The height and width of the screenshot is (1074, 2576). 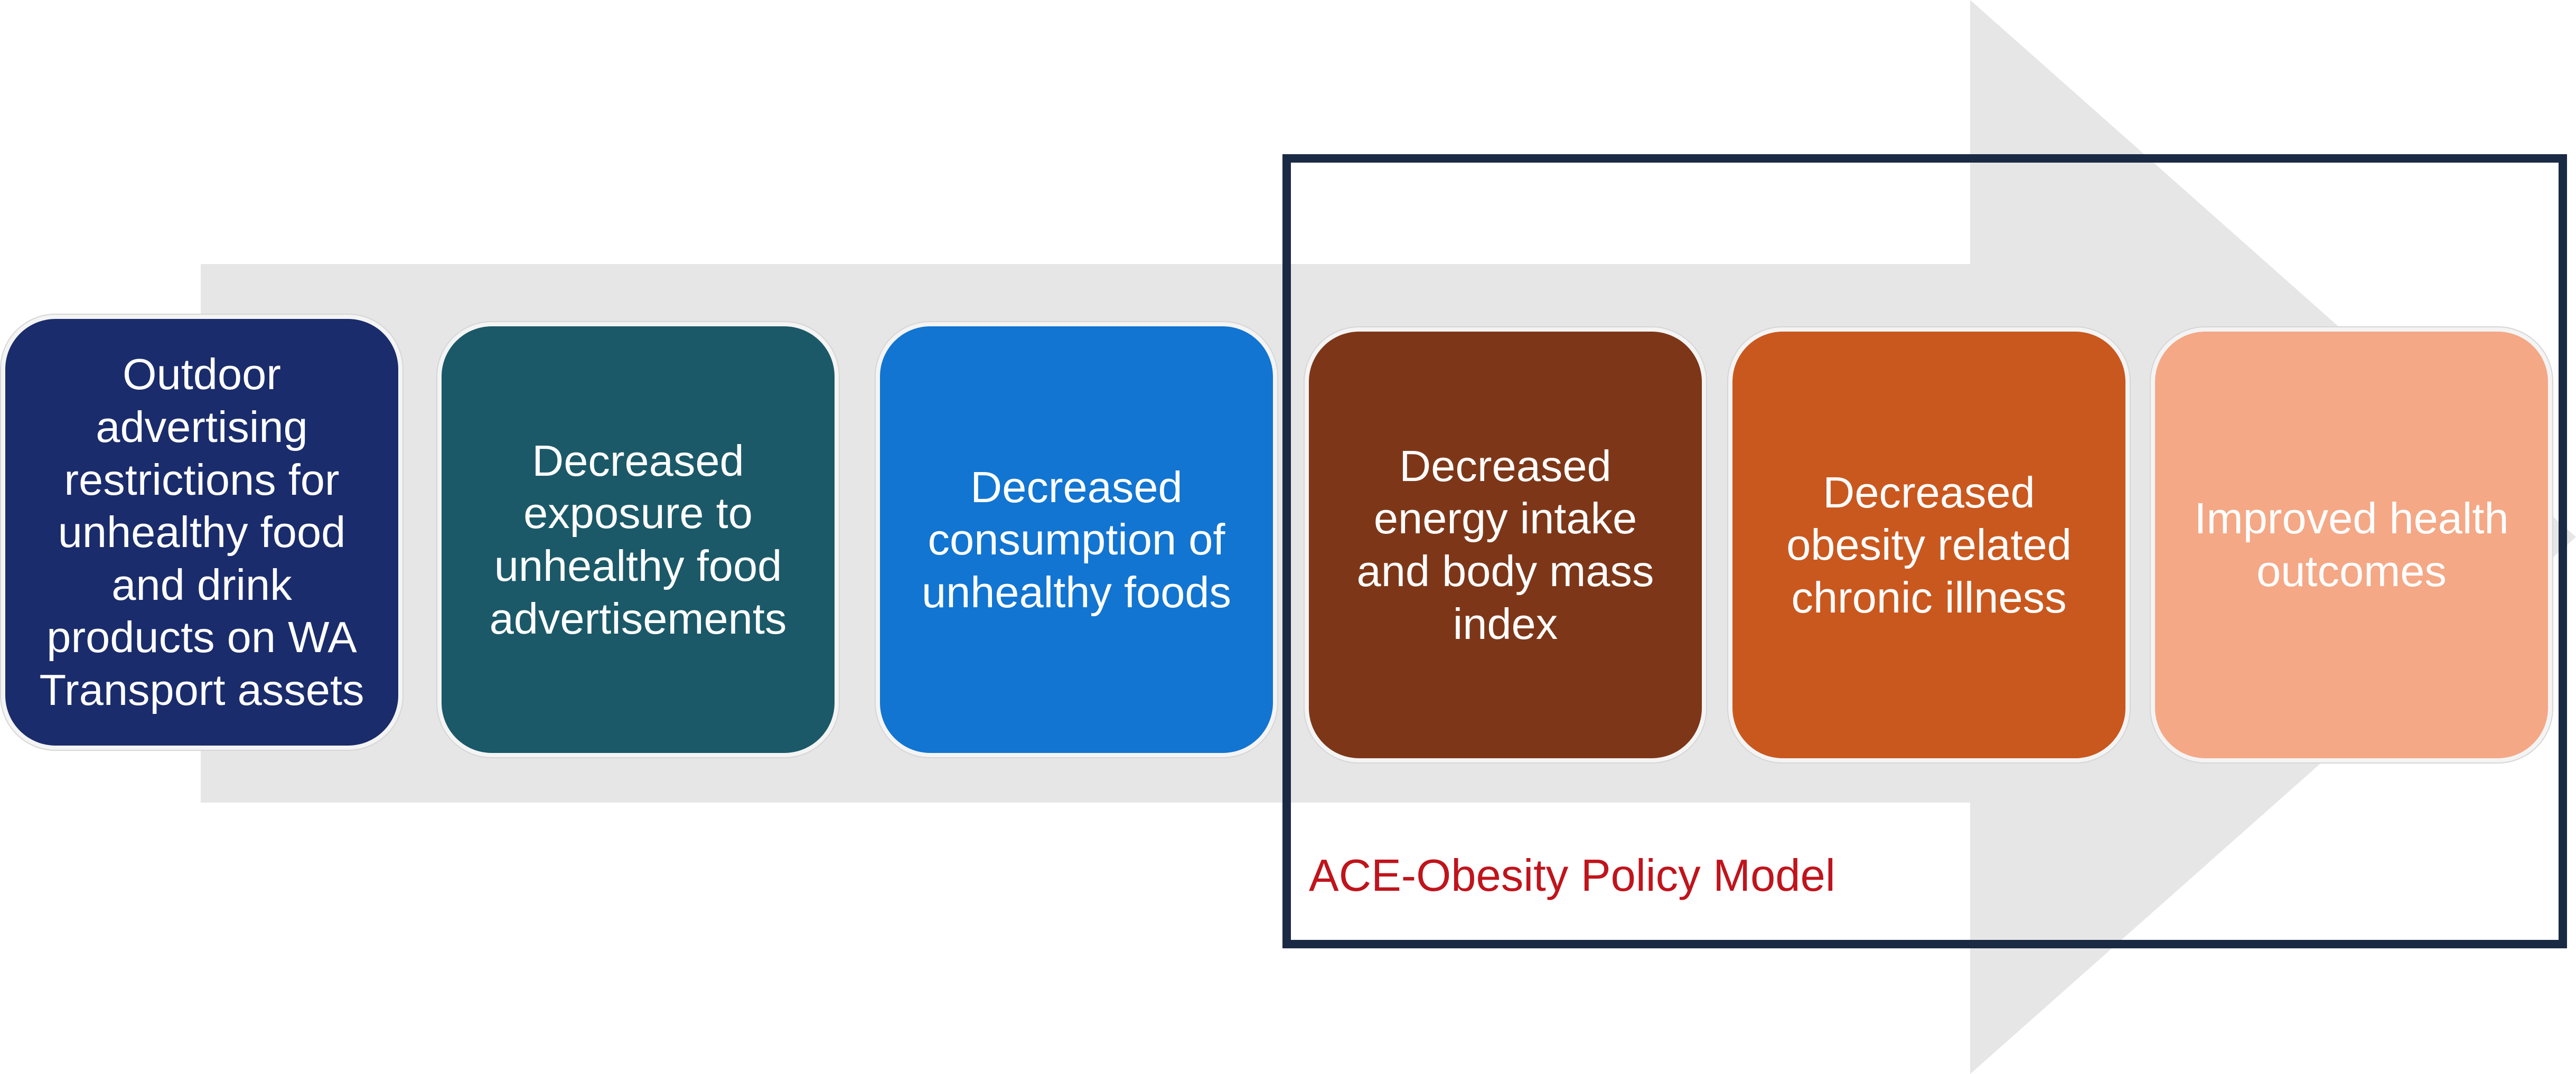 I want to click on step-improved-health-outcomes: Improved health outcomes, so click(x=2351, y=545).